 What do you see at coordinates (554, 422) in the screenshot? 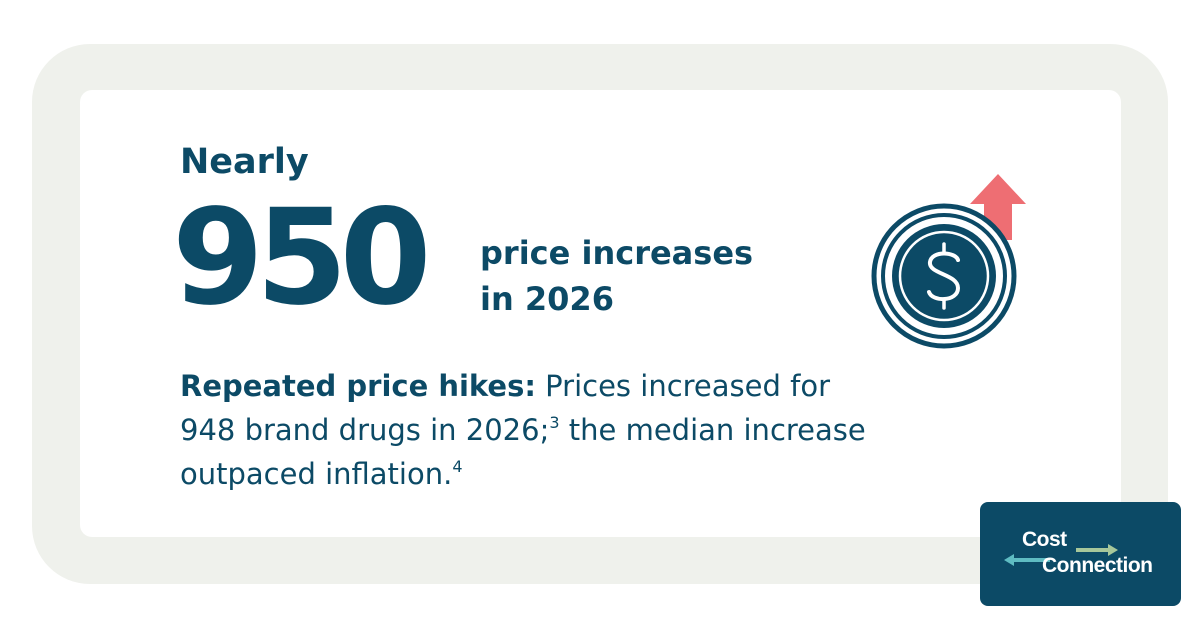
I see `footnote-ref-3: 3` at bounding box center [554, 422].